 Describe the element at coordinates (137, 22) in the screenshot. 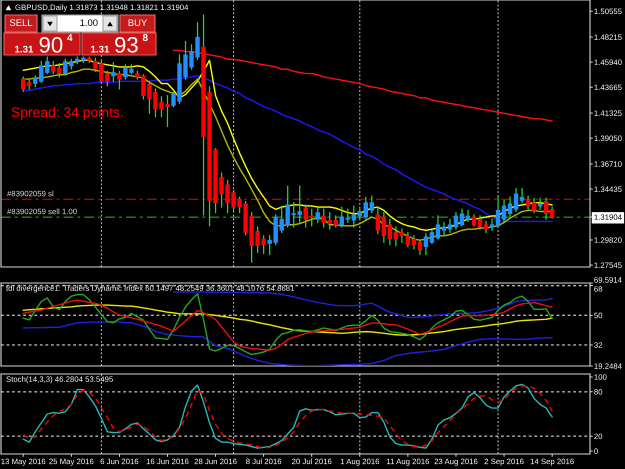

I see `annotation: BUY` at that location.